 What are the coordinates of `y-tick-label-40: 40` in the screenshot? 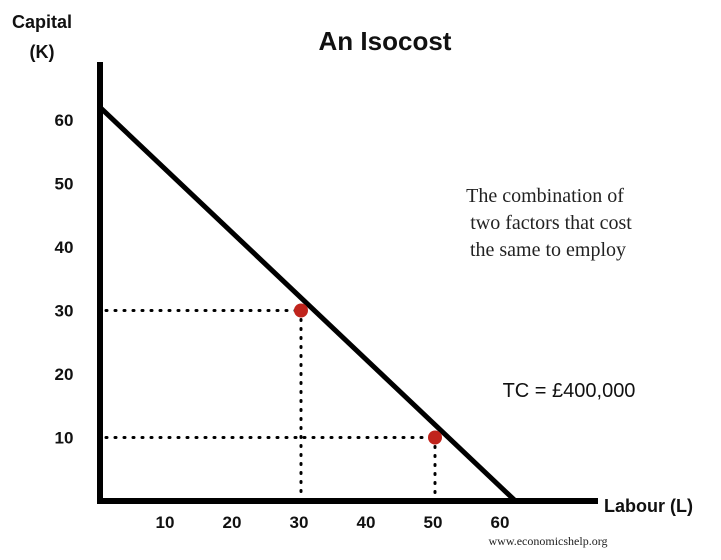 It's located at (64, 247).